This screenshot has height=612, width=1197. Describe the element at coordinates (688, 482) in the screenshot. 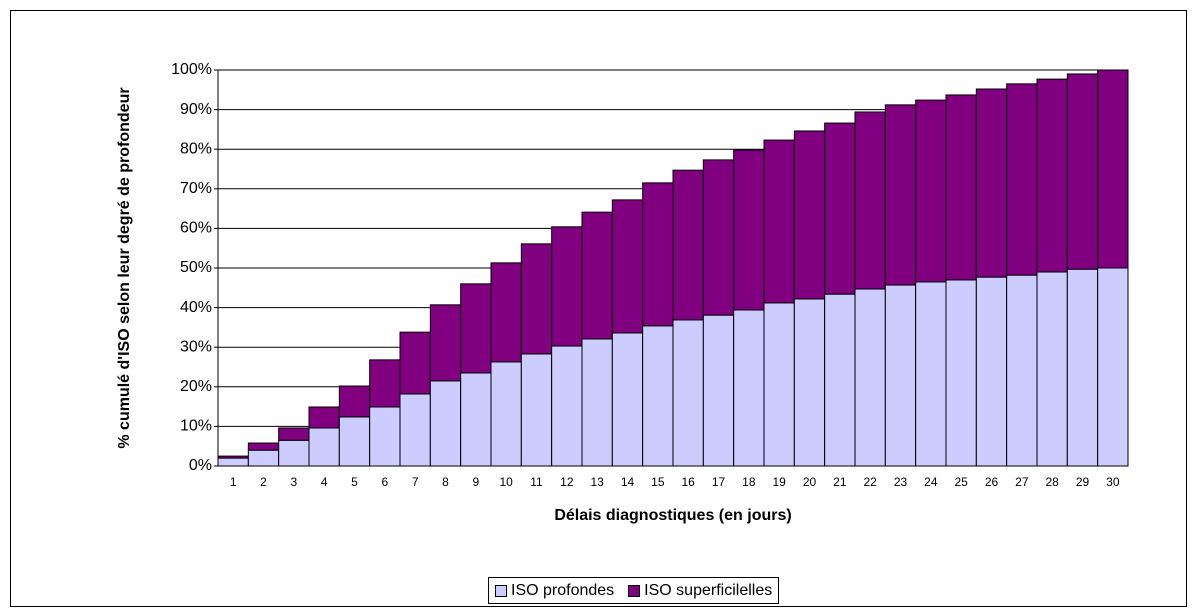

I see `x-tick-label: 16` at that location.